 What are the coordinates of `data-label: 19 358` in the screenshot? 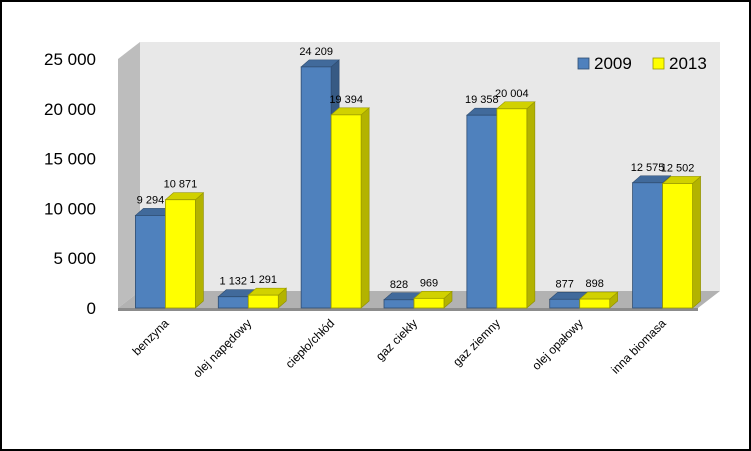 It's located at (482, 100).